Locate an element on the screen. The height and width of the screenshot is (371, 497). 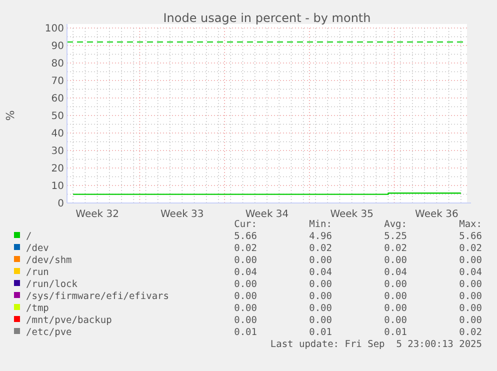
legend-label: /tmp is located at coordinates (38, 308).